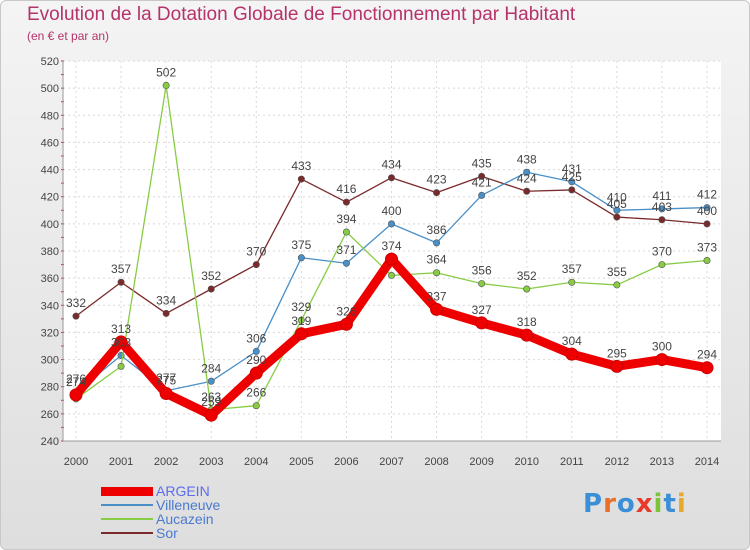 Image resolution: width=750 pixels, height=550 pixels. I want to click on data-label-villeneuve: 284, so click(211, 368).